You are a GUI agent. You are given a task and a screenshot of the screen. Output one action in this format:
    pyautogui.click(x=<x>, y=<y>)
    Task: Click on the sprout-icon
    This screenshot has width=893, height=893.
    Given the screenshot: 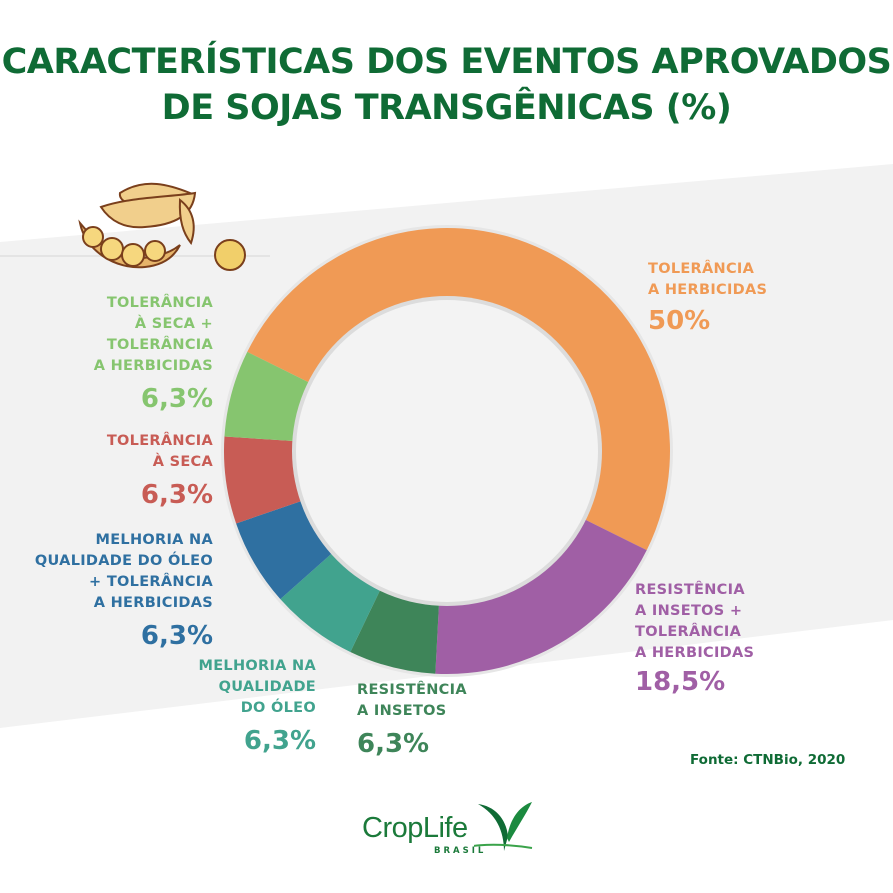 What is the action you would take?
    pyautogui.click(x=503, y=826)
    